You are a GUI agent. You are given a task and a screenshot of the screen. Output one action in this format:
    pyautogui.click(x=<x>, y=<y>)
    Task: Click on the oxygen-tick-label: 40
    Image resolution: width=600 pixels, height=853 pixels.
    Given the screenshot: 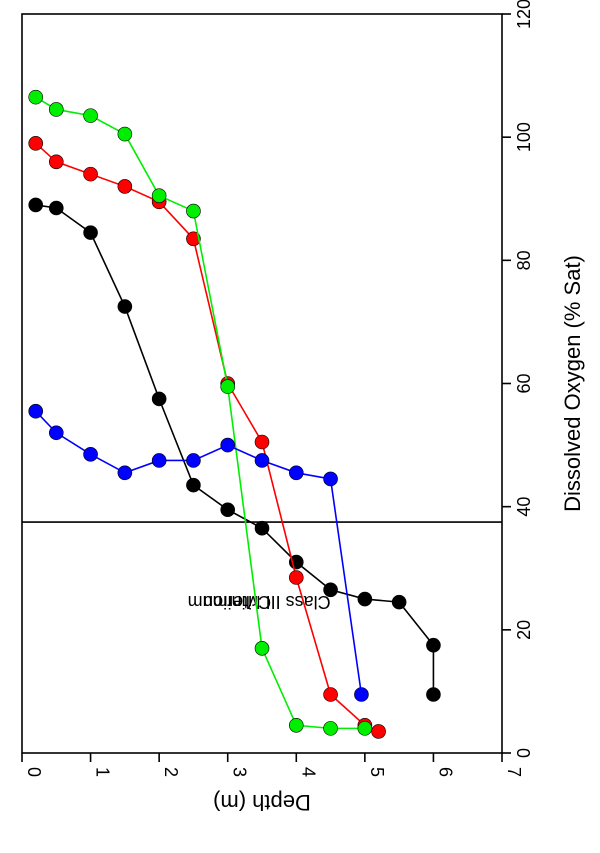 What is the action you would take?
    pyautogui.click(x=524, y=507)
    